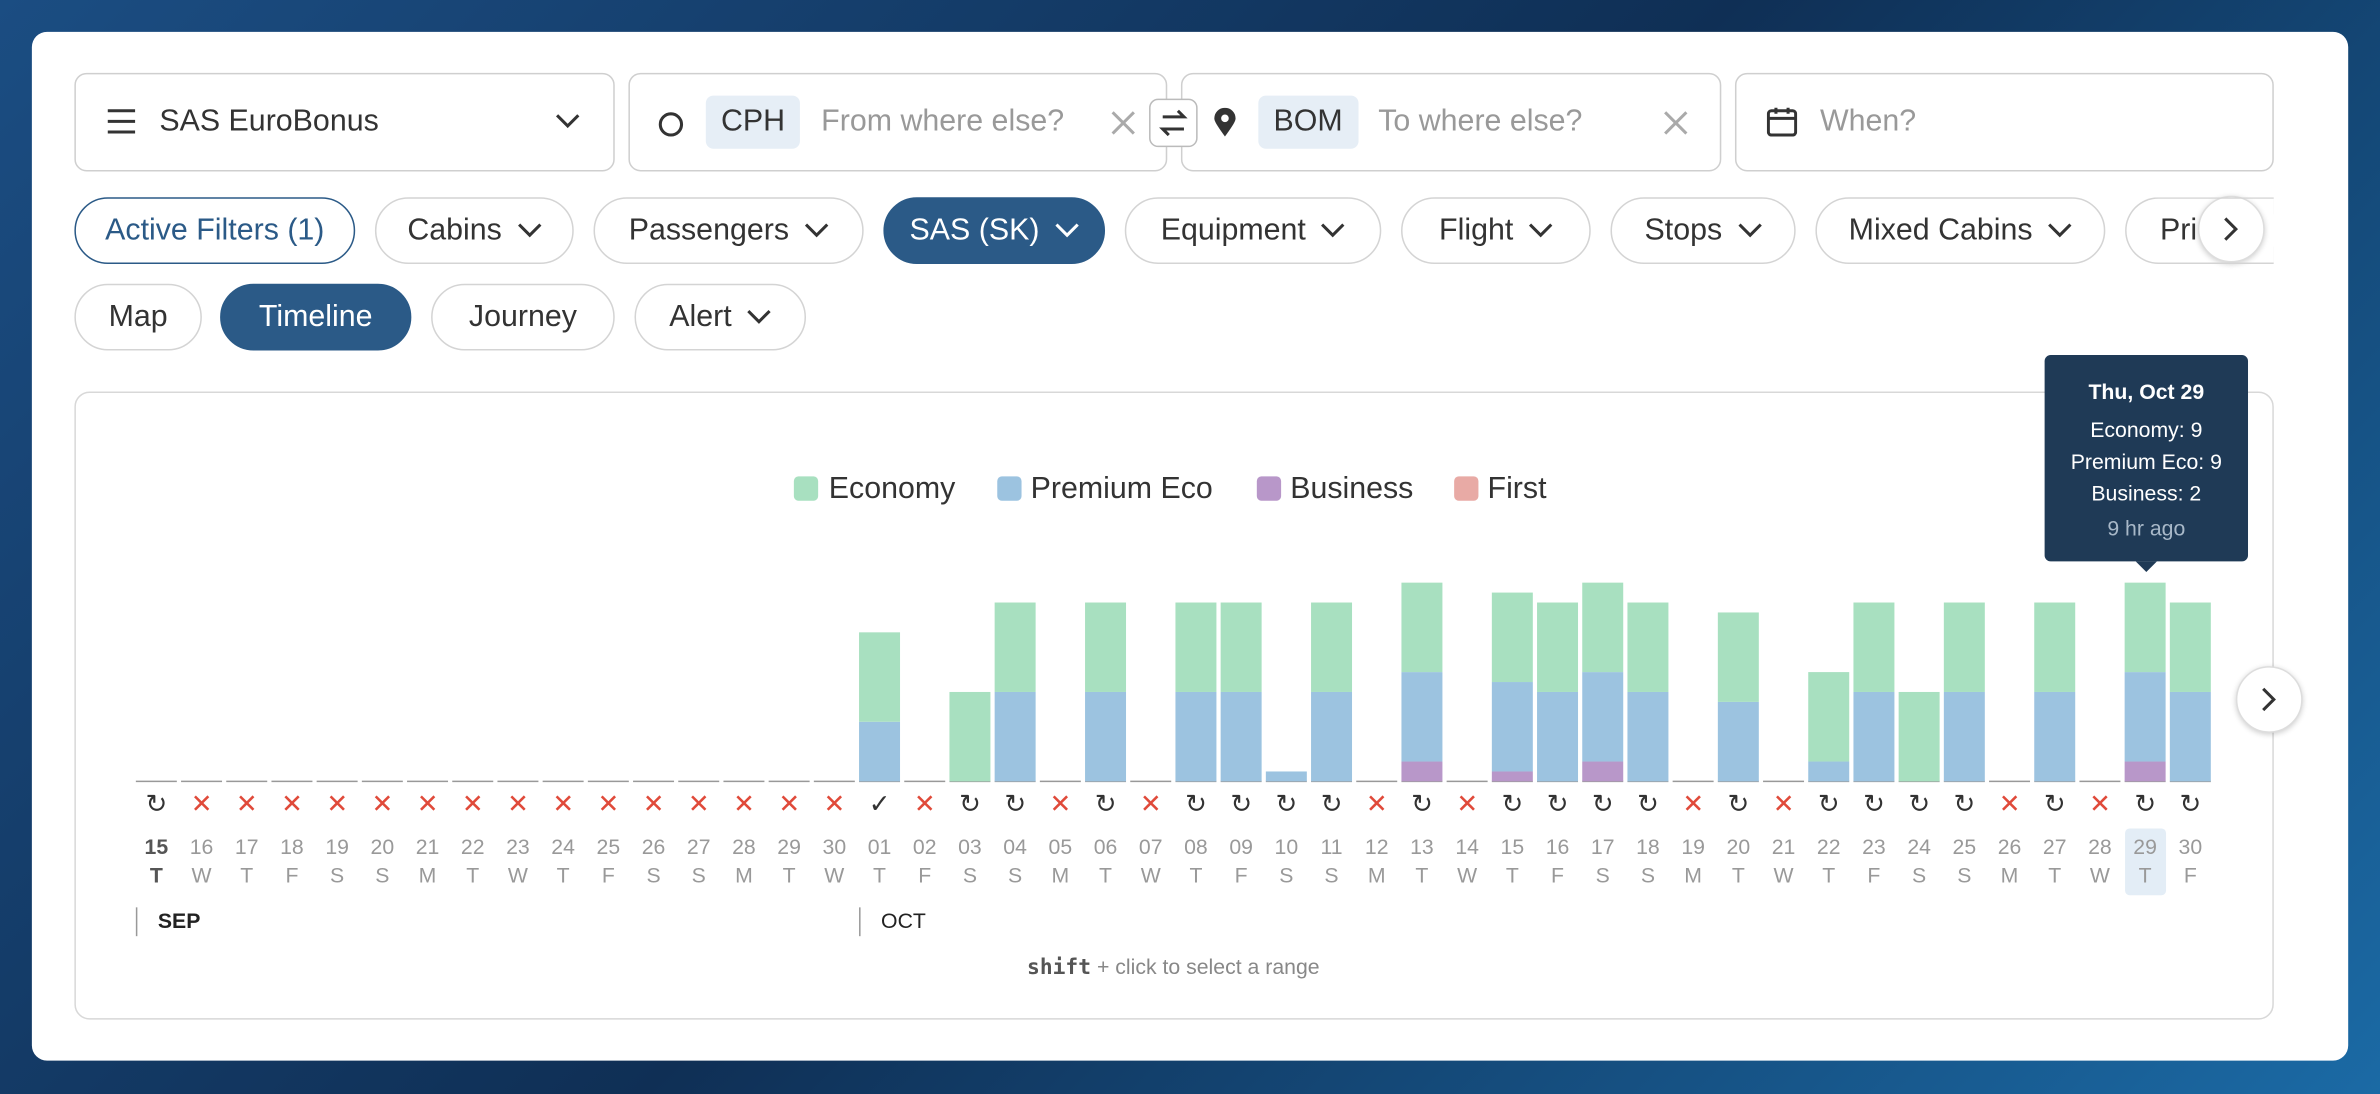 The height and width of the screenshot is (1094, 2380). What do you see at coordinates (1173, 123) in the screenshot?
I see `swap-button` at bounding box center [1173, 123].